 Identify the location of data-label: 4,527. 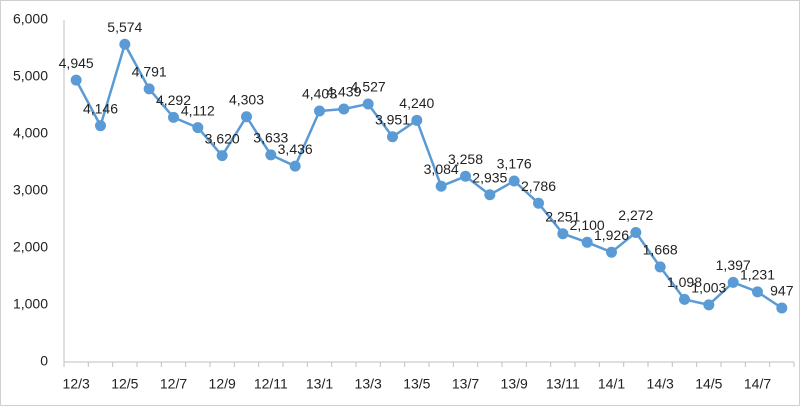
(368, 87).